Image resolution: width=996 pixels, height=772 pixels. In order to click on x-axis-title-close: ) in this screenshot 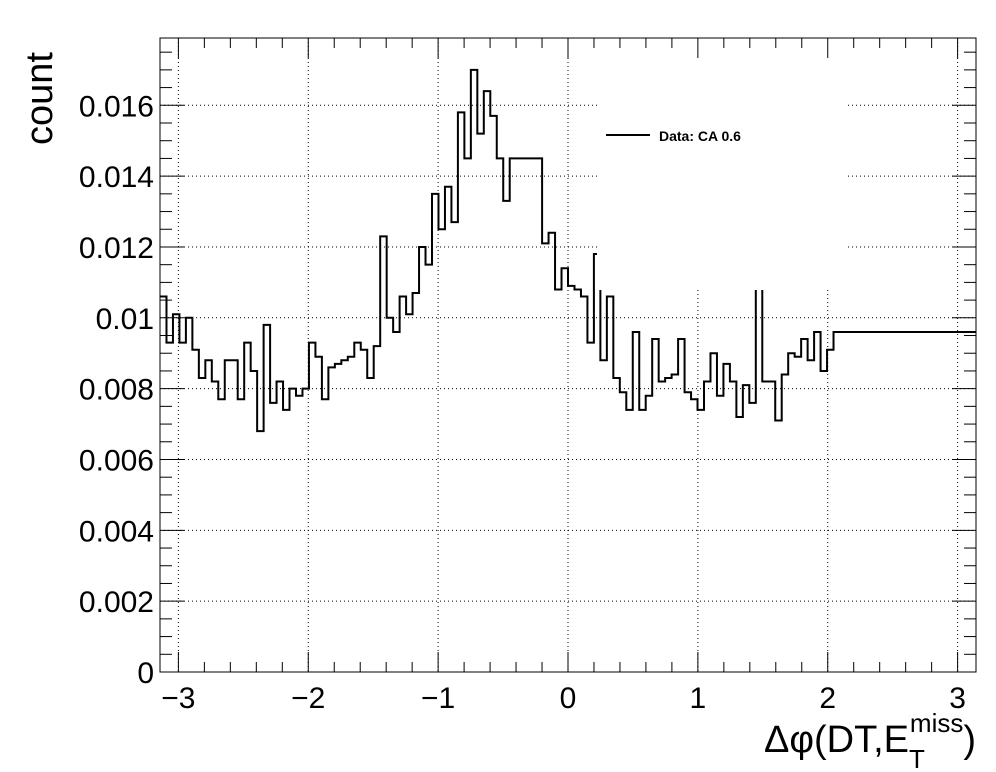, I will do `click(969, 740)`.